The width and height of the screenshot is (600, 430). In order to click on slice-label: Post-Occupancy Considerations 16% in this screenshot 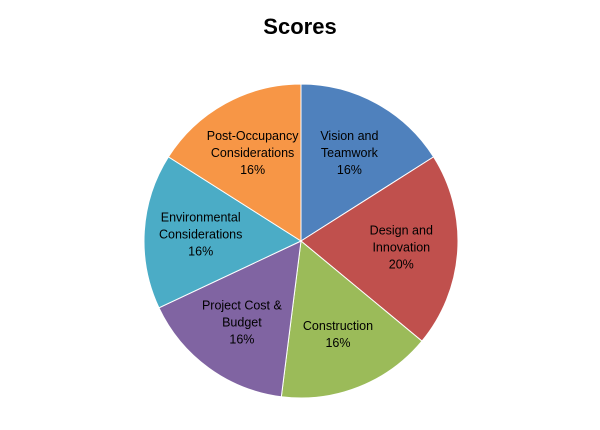, I will do `click(253, 153)`.